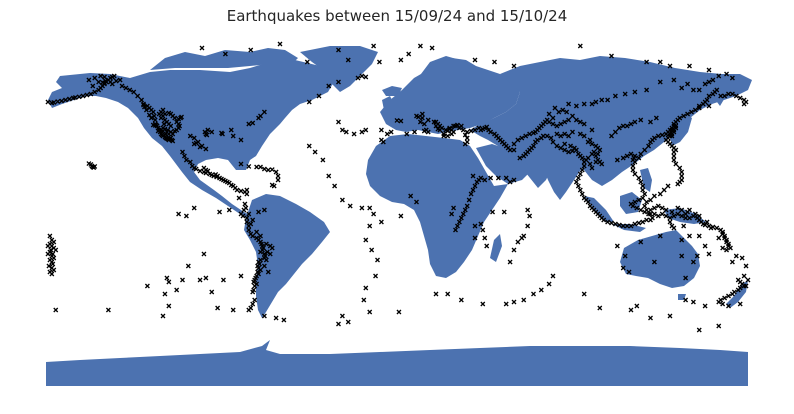 The height and width of the screenshot is (414, 794). What do you see at coordinates (561, 178) in the screenshot?
I see `landmass-india` at bounding box center [561, 178].